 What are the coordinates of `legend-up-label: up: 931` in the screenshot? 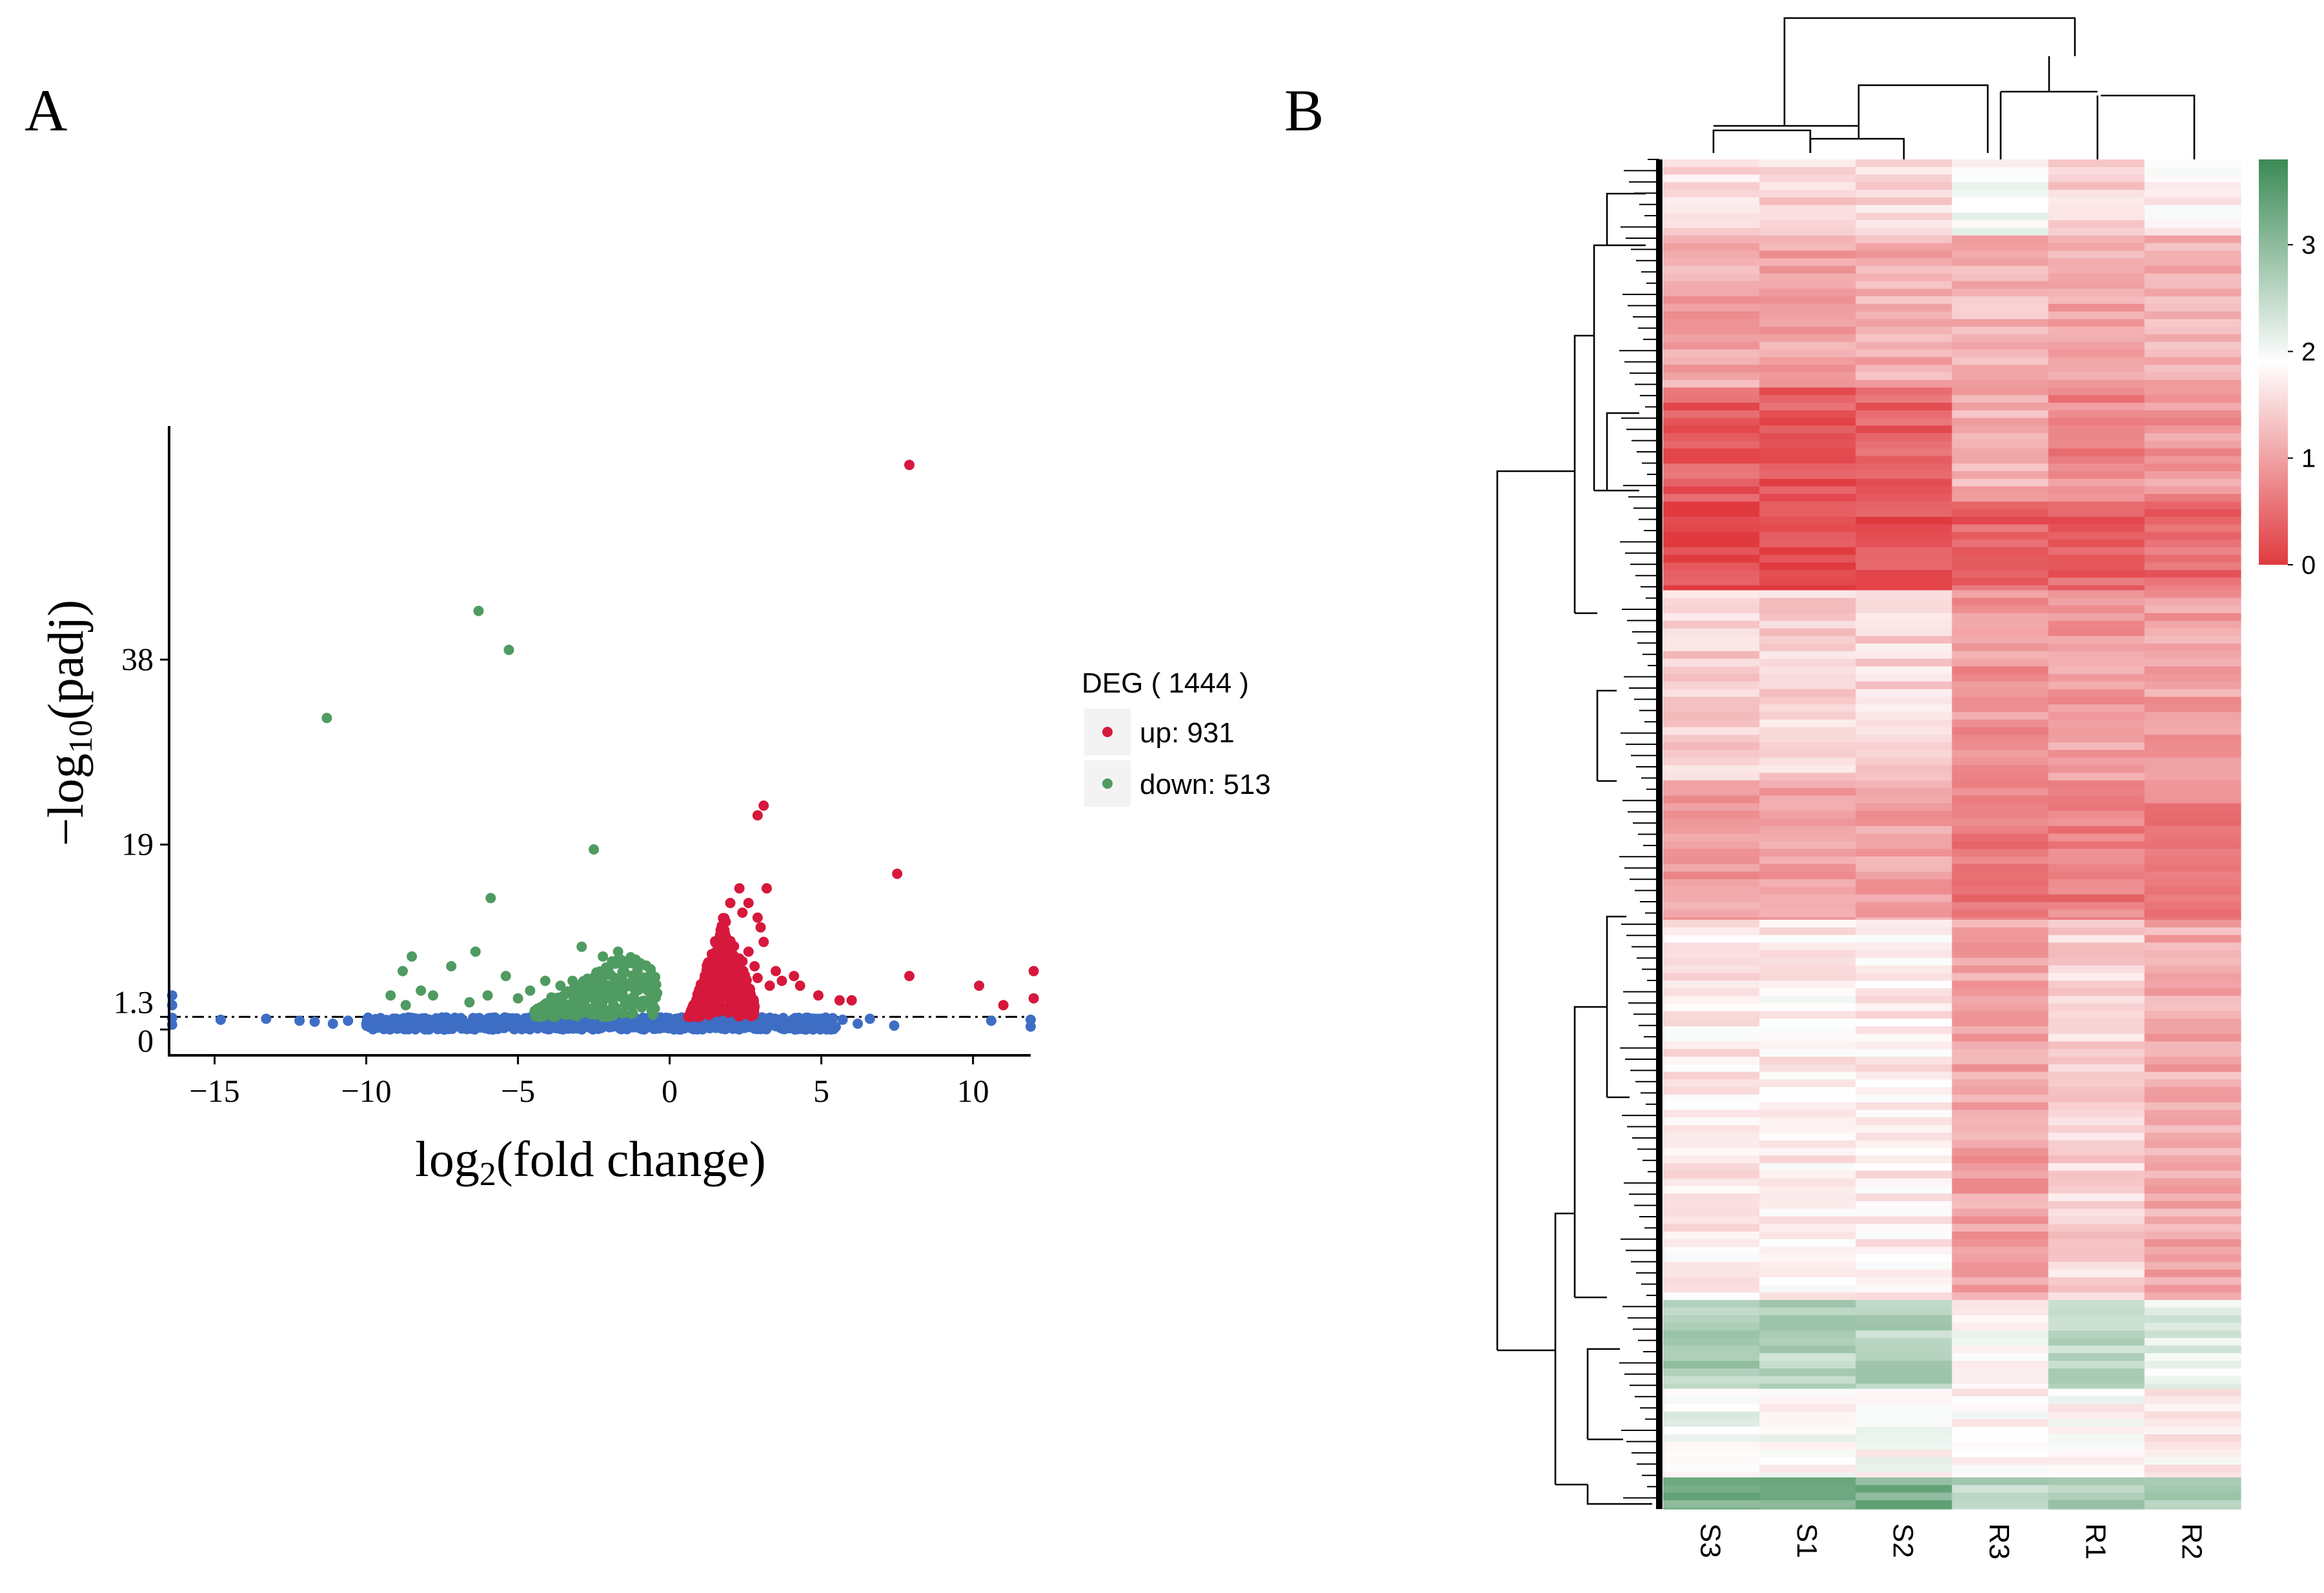 It's located at (1187, 733).